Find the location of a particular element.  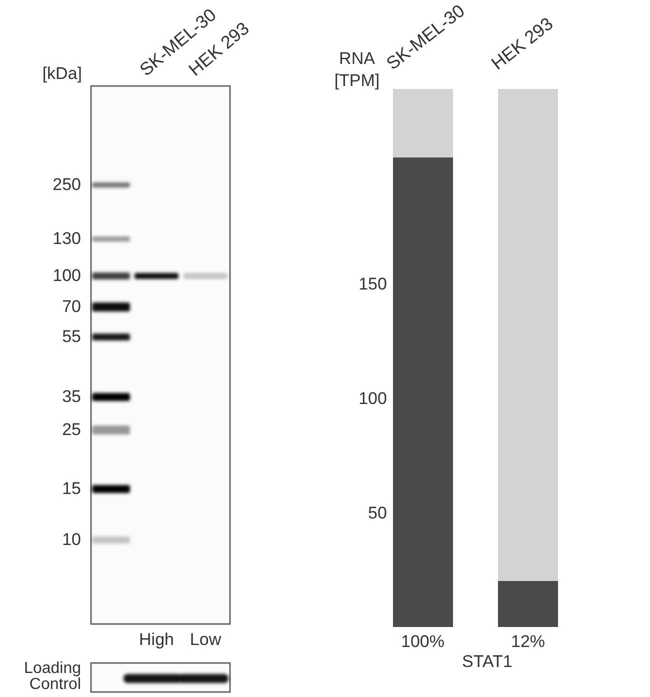

text: 70 is located at coordinates (71, 306).